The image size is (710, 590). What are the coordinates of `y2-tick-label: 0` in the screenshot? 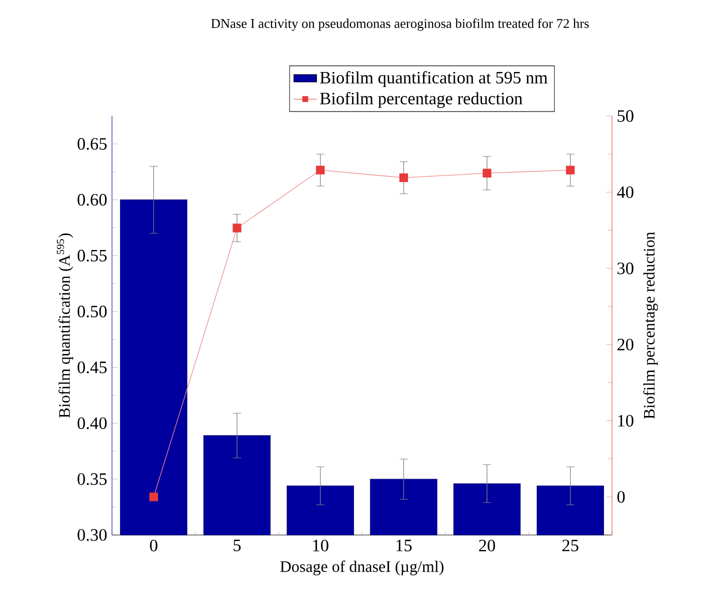 It's located at (621, 497).